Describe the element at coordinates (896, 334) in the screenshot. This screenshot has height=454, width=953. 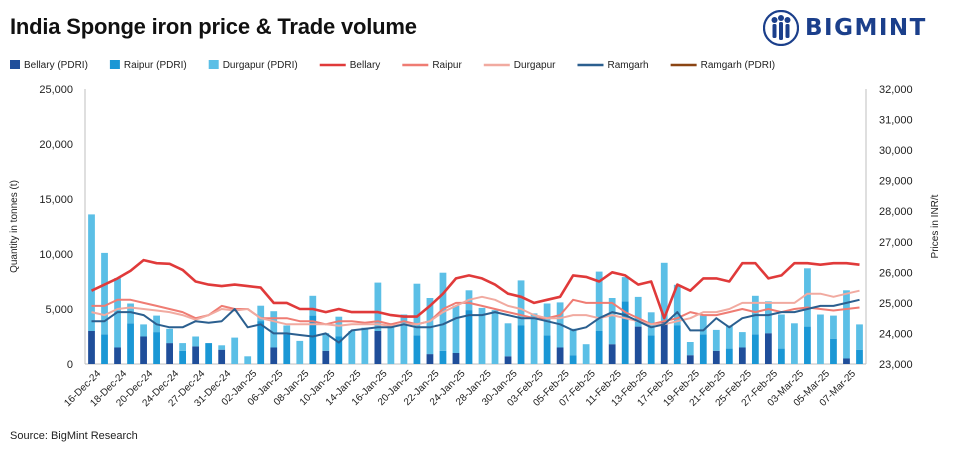
I see `right-tick-label: 24,000` at that location.